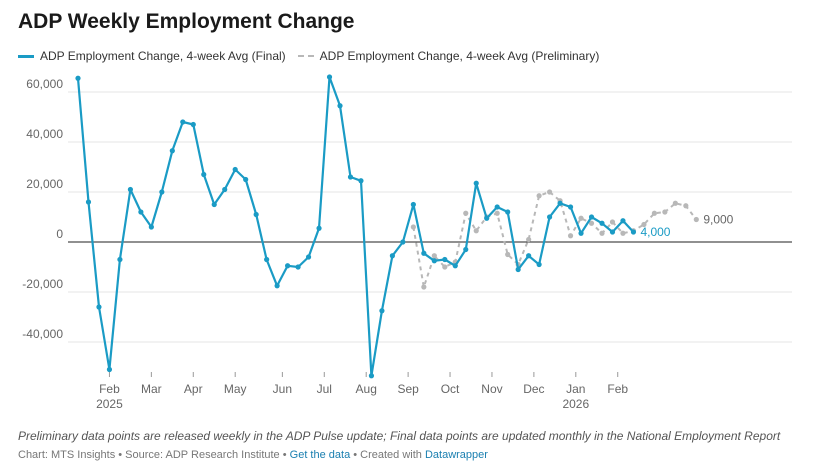  What do you see at coordinates (555, 239) in the screenshot?
I see `preliminary-series-line` at bounding box center [555, 239].